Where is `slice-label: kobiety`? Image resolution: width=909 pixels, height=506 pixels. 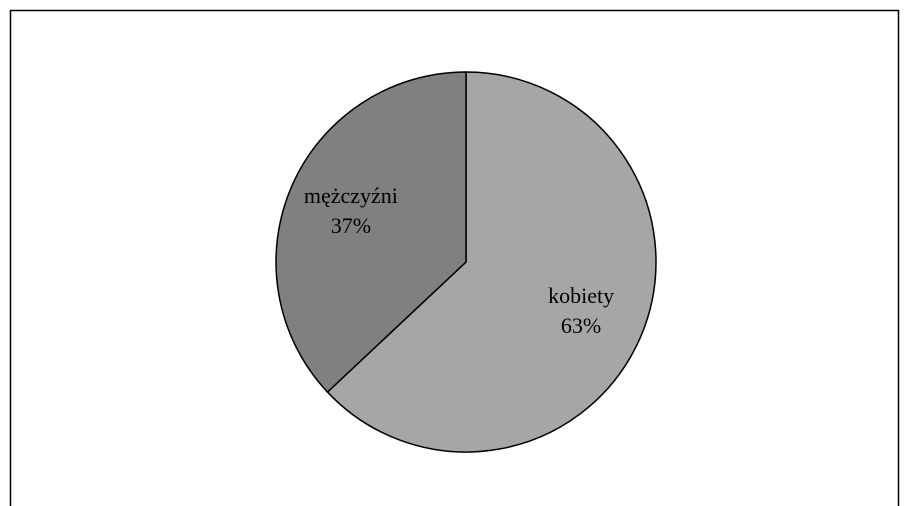 slice-label: kobiety is located at coordinates (581, 295).